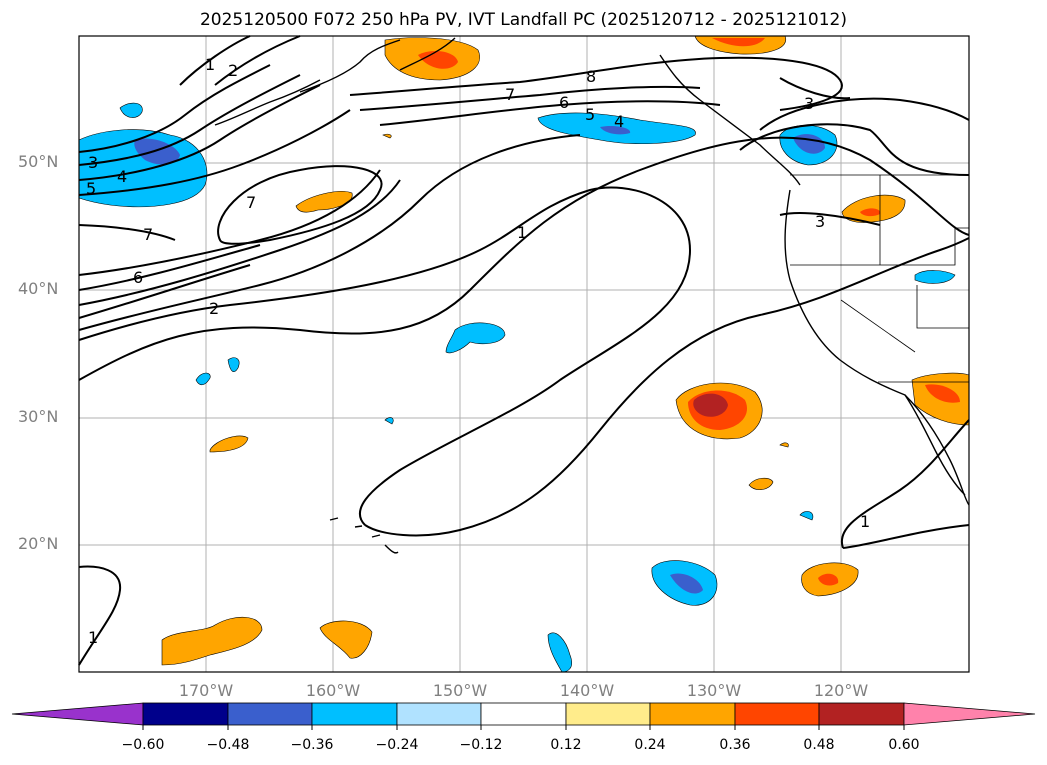 This screenshot has width=1047, height=765. Describe the element at coordinates (560, 652) in the screenshot. I see `neg-region-bottom` at that location.